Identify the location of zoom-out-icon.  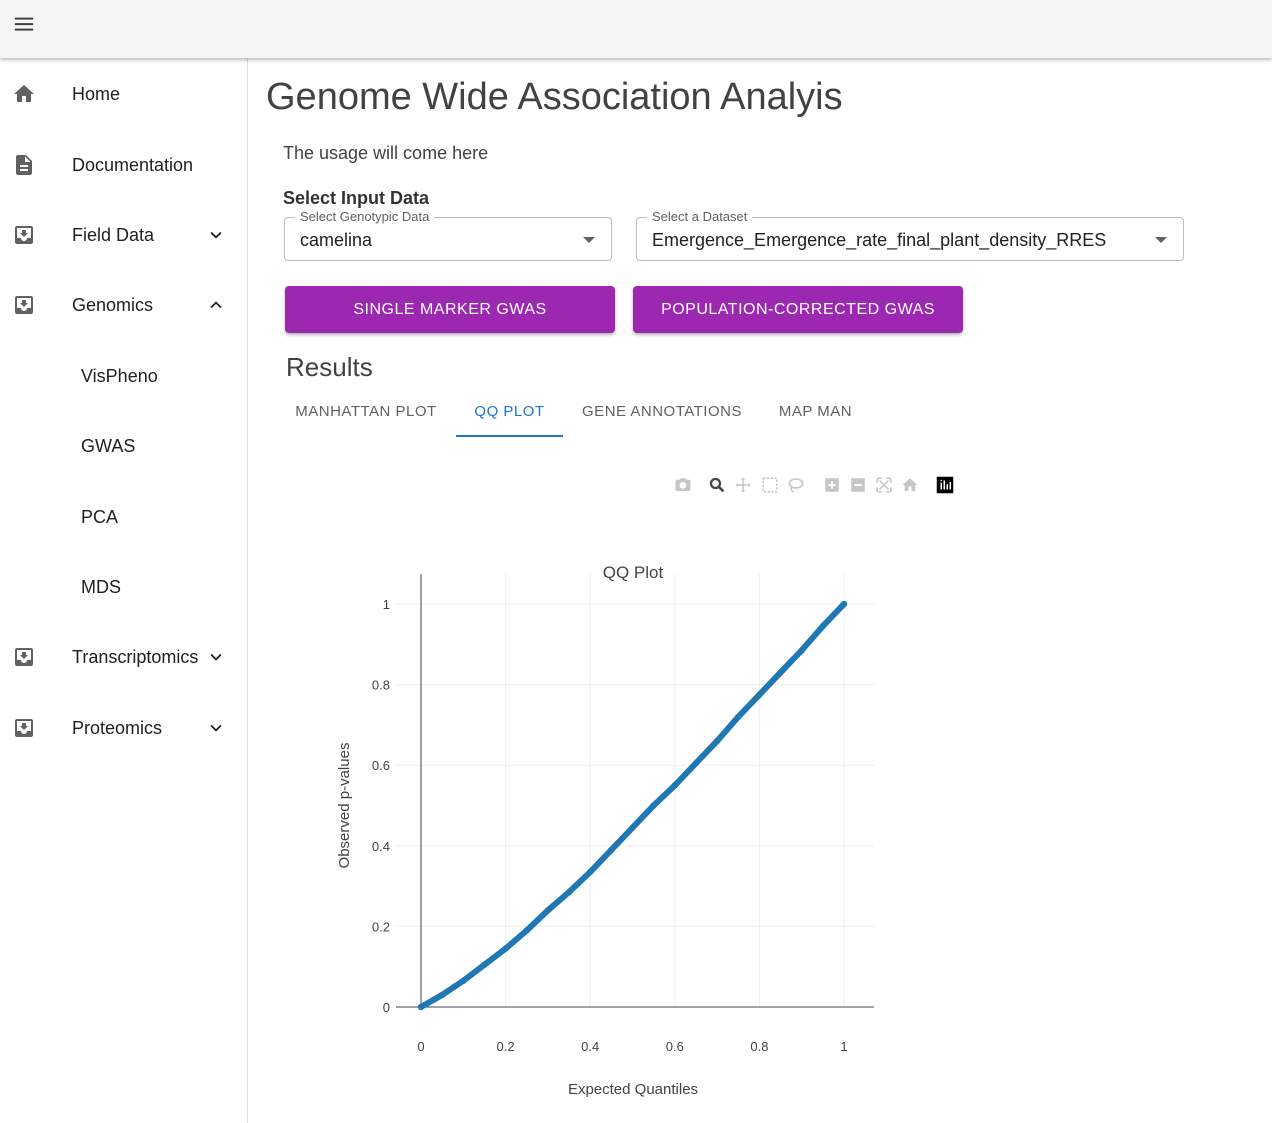
(858, 485).